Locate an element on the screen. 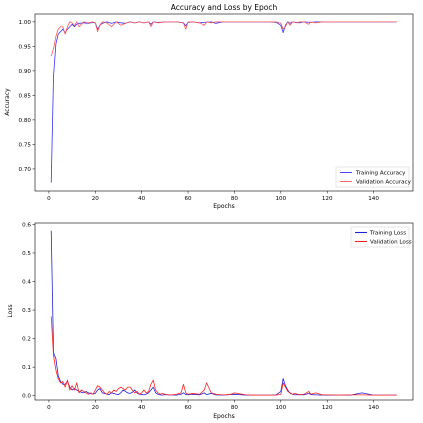 The width and height of the screenshot is (423, 423). accuracy-x-tick-label: 20 is located at coordinates (96, 199).